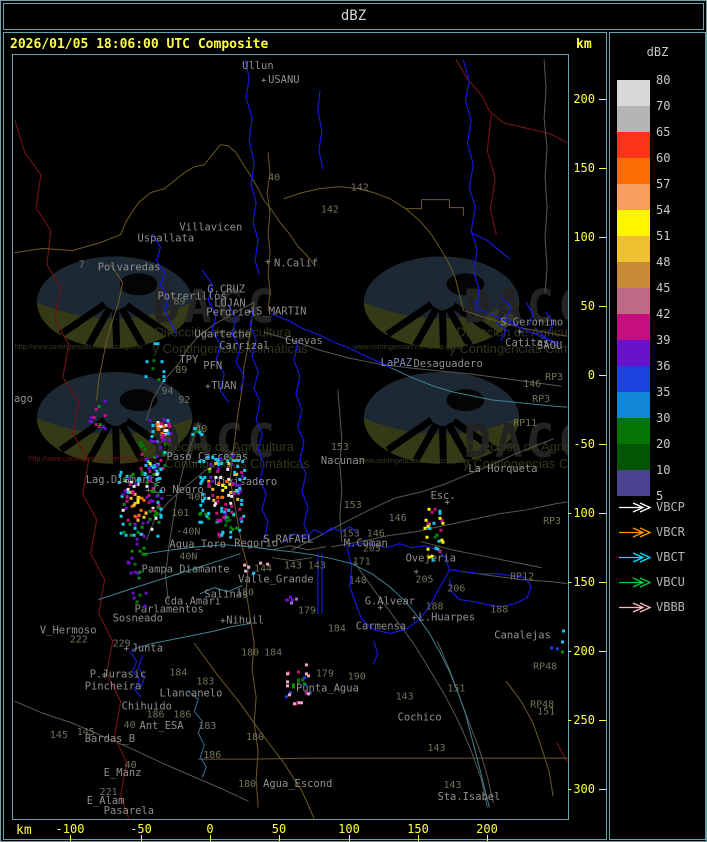 This screenshot has height=842, width=707. Describe the element at coordinates (182, 714) in the screenshot. I see `map-road-label: 186` at that location.